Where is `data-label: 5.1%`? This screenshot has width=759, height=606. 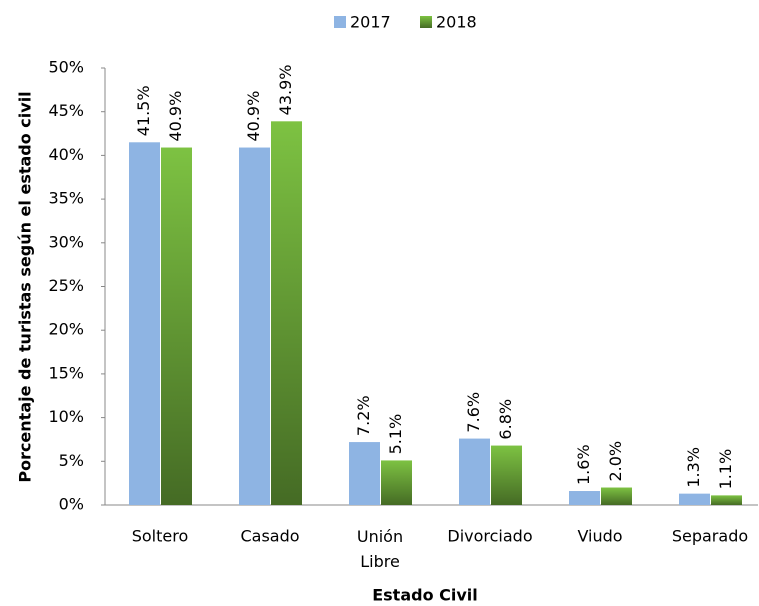 data-label: 5.1% is located at coordinates (395, 434).